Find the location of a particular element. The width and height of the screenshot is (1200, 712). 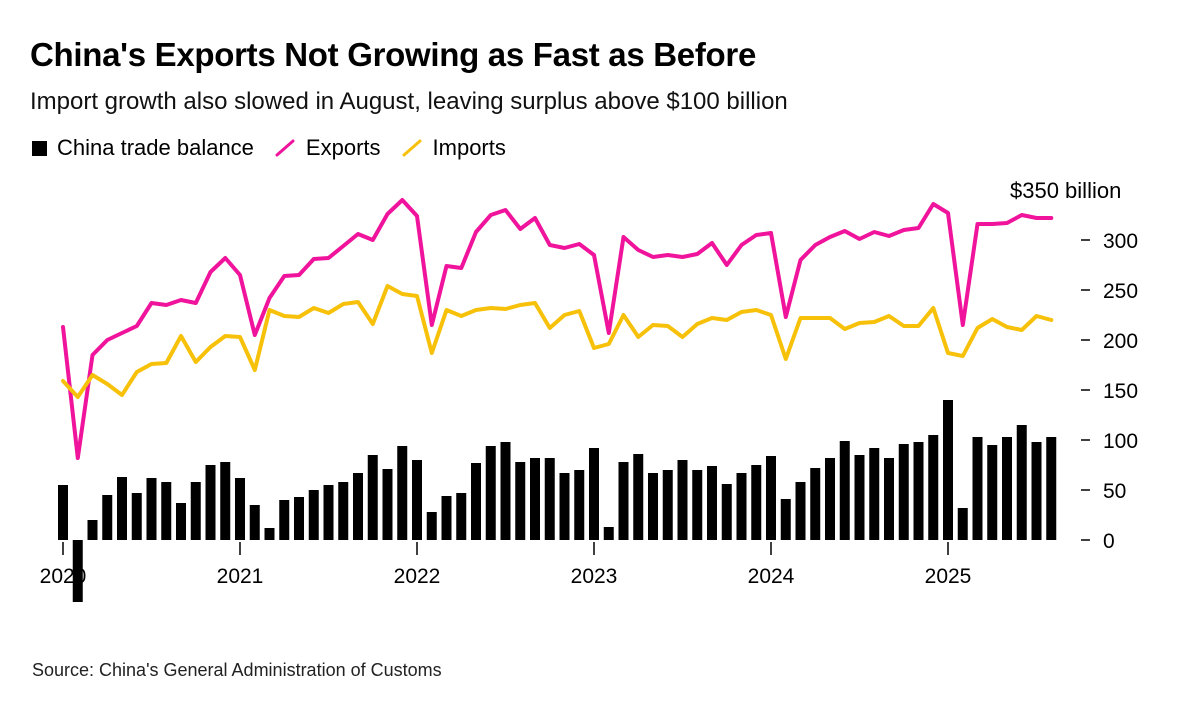

imports-line is located at coordinates (557, 341).